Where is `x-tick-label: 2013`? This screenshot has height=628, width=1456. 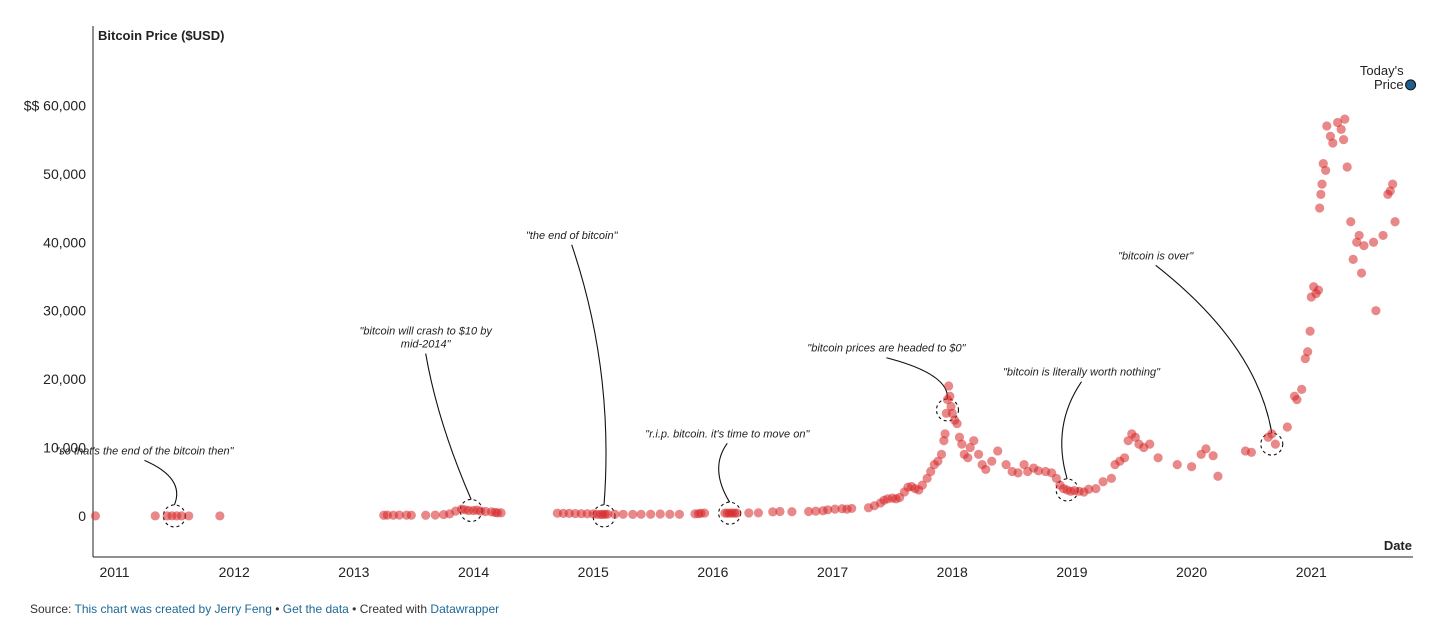
x-tick-label: 2013 is located at coordinates (353, 572).